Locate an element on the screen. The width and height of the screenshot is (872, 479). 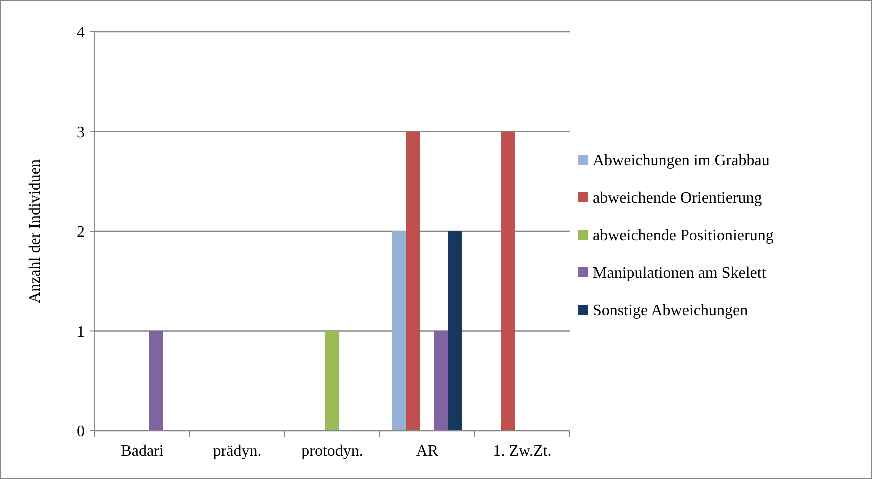
x-tick-label: 1. Zw.Zt. is located at coordinates (522, 451).